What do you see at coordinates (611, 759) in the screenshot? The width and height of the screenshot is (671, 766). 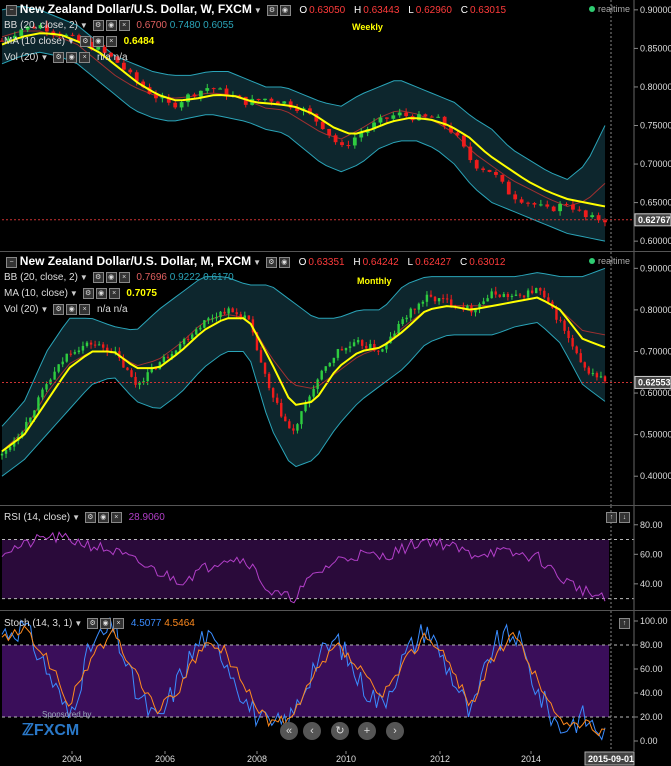 I see `current-date-label: 2015-09-01` at bounding box center [611, 759].